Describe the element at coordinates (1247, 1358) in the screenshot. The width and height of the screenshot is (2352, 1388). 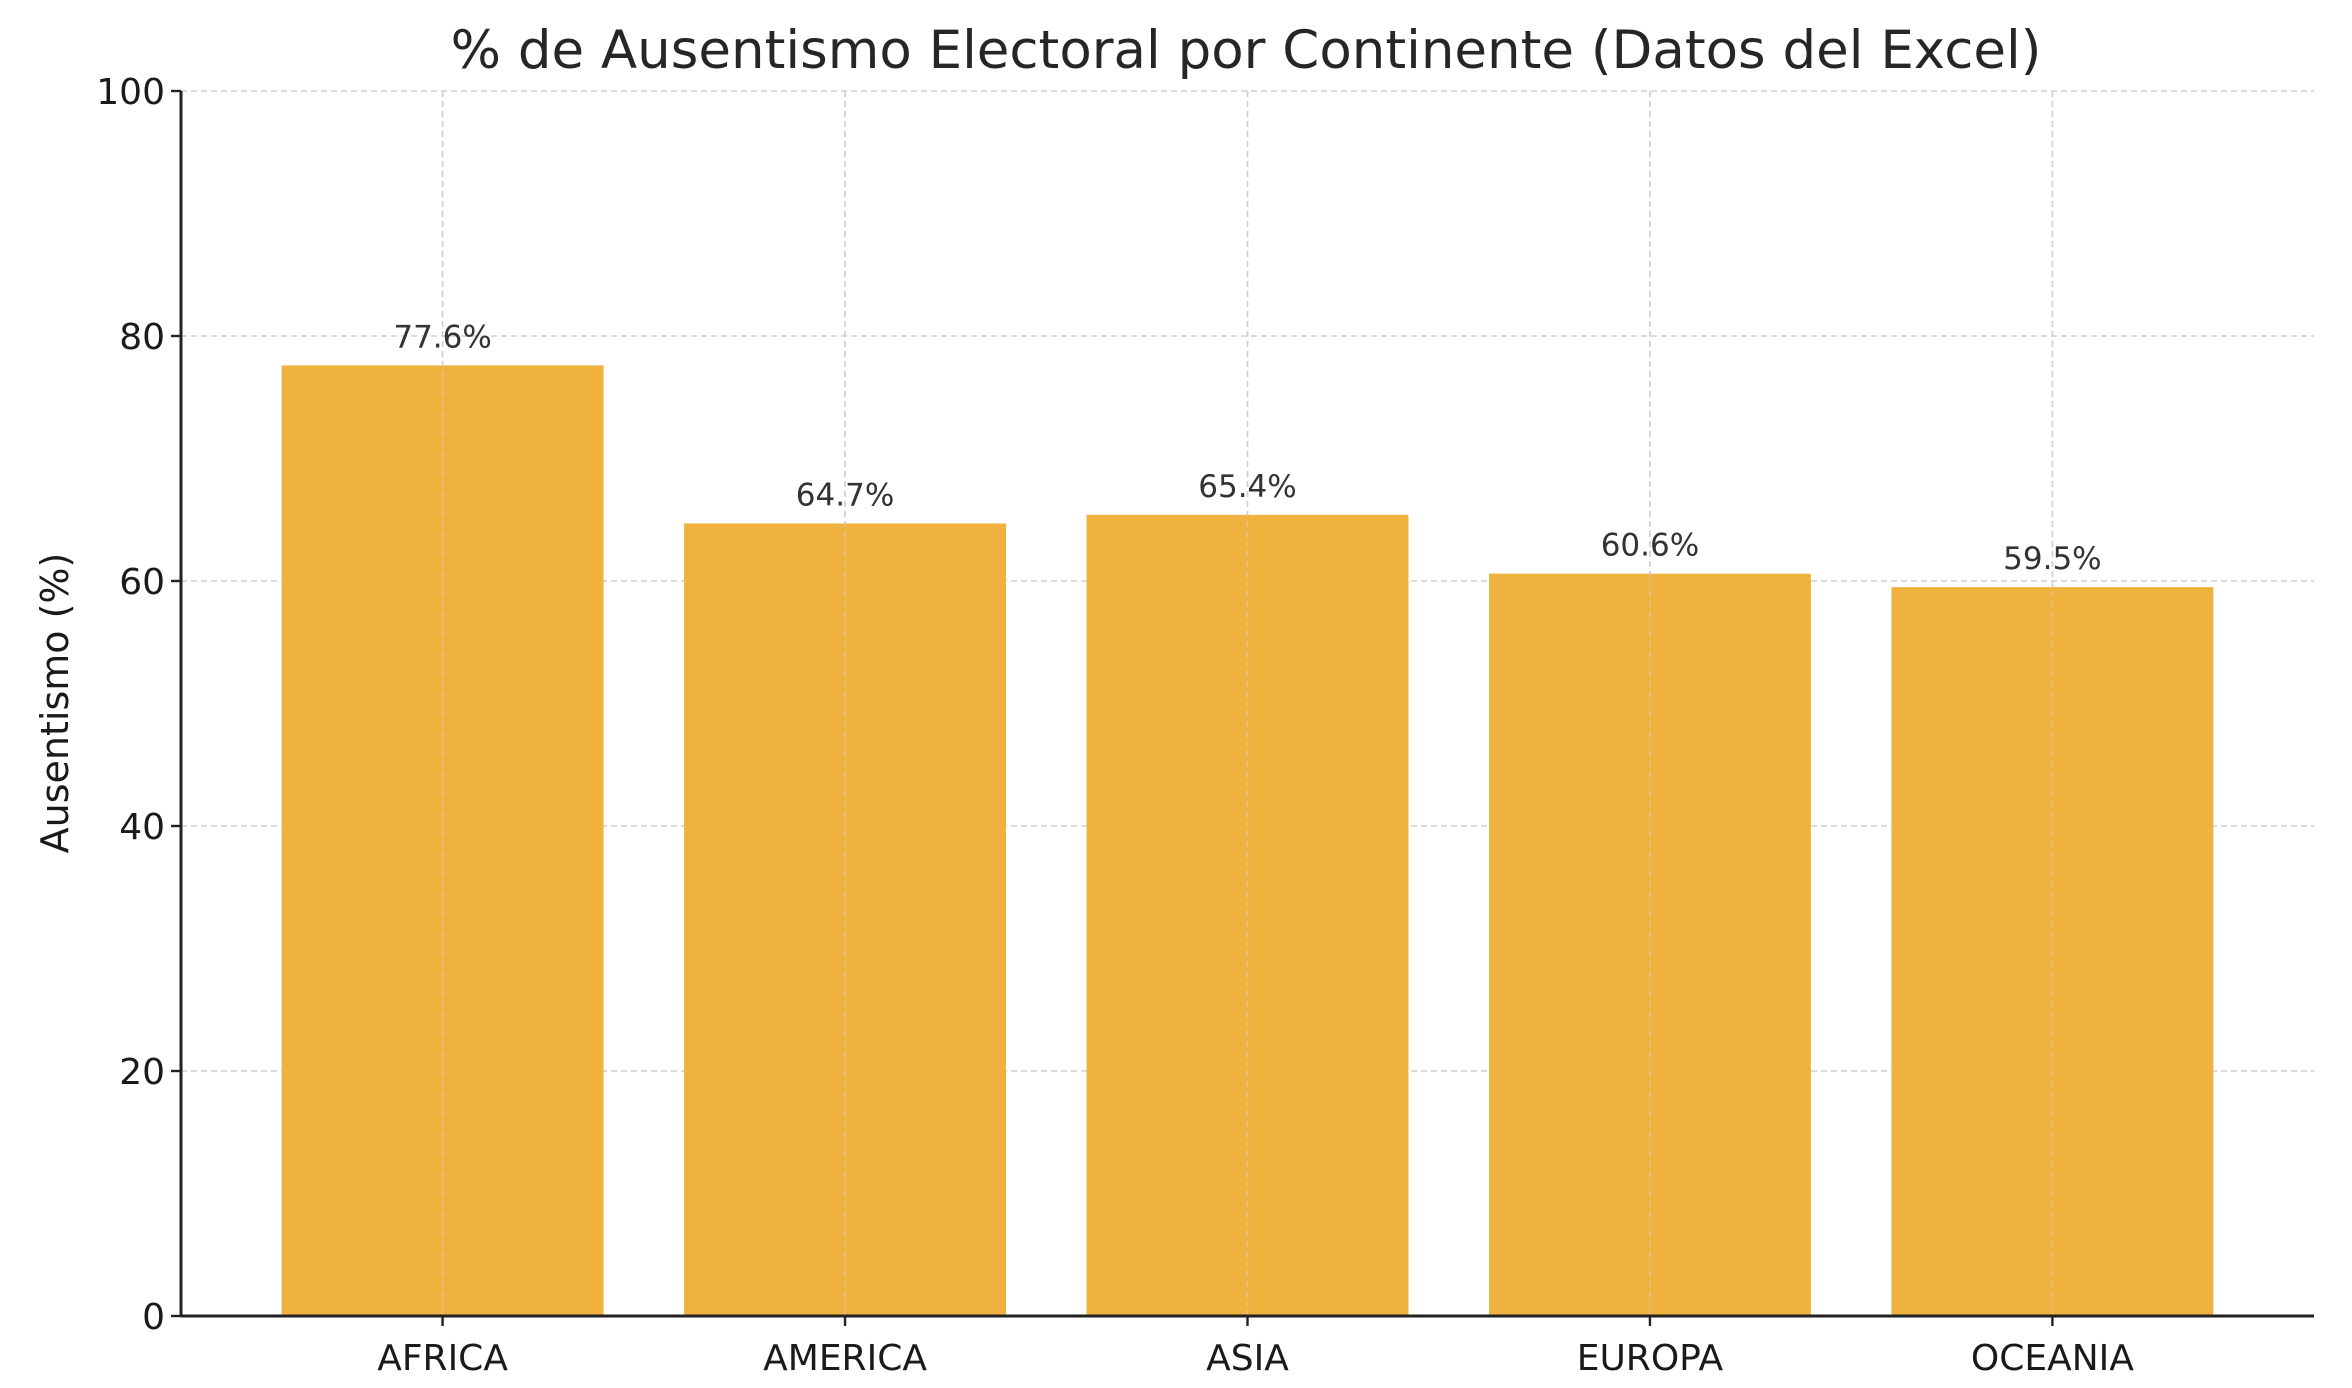
I see `x-tick-label: ASIA` at that location.